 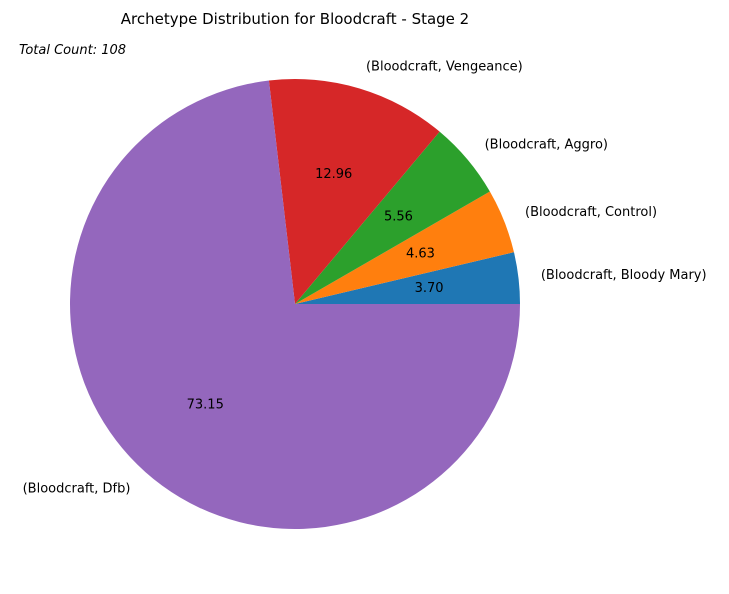 I want to click on category-label-vengeance: (Bloodcraft, Vengeance), so click(x=444, y=66).